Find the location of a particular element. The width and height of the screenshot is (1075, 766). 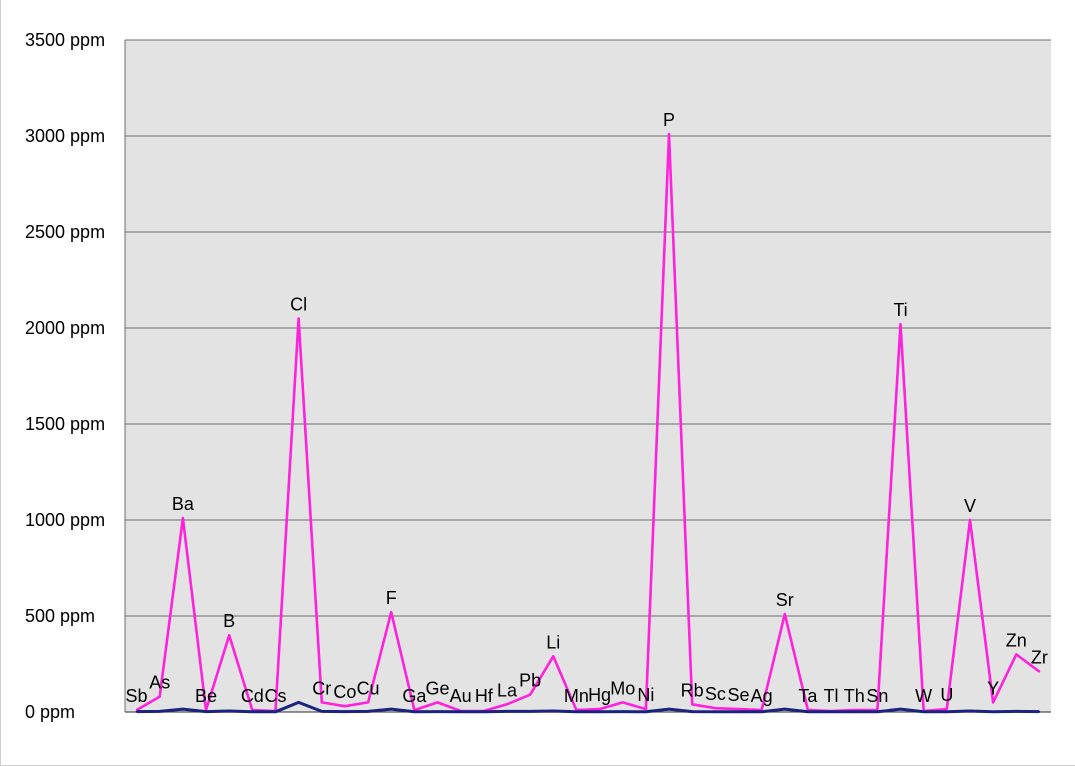

y-tick-label: 2500 ppm is located at coordinates (65, 232).